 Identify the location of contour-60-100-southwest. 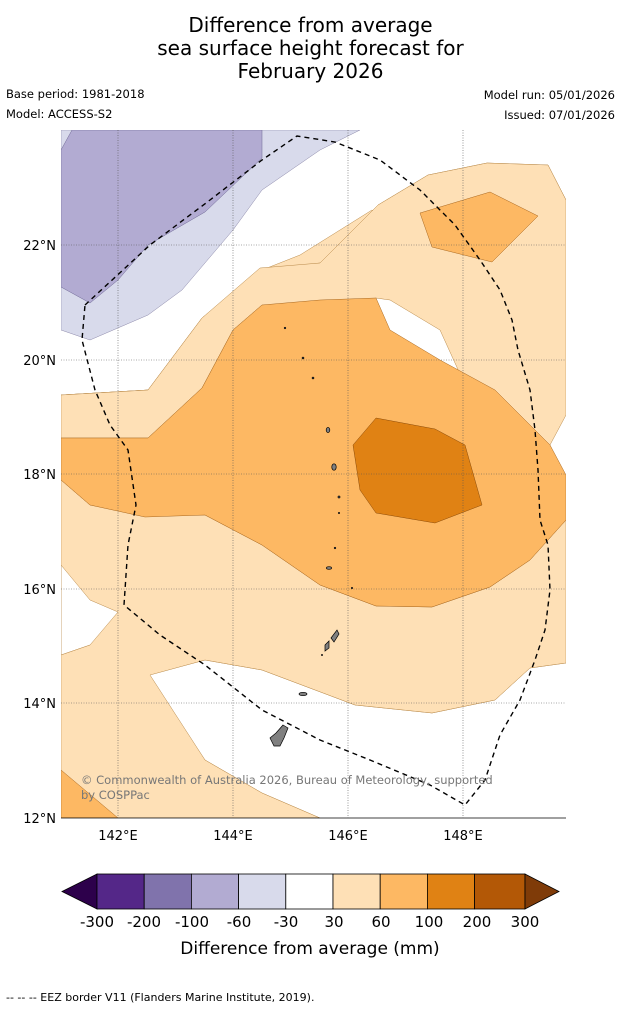
(90, 793).